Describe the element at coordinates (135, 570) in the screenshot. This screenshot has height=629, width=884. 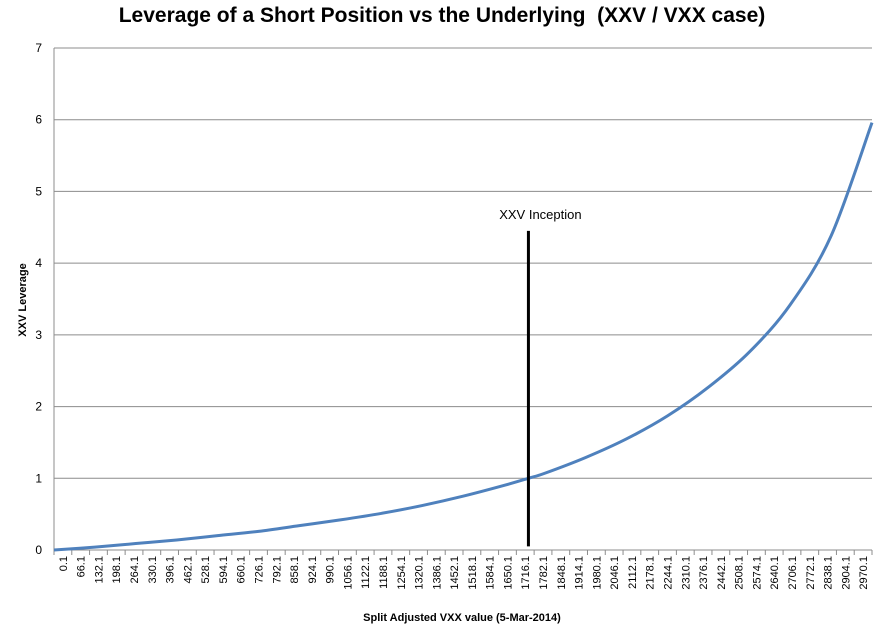
I see `x-tick-label: 264.1` at that location.